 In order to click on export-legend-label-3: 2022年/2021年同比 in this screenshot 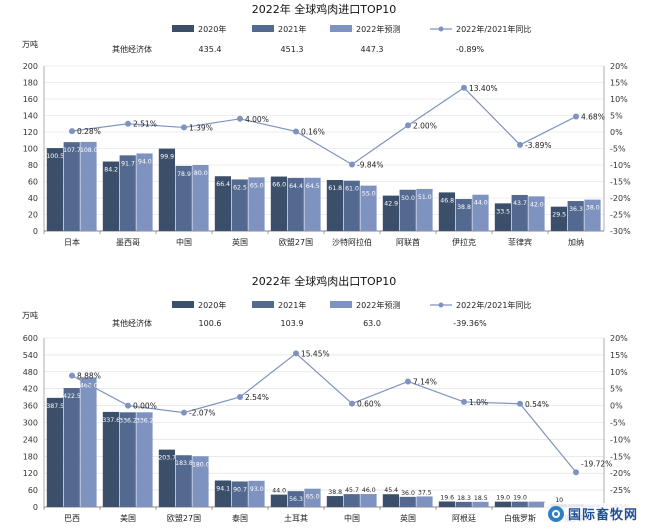, I will do `click(493, 305)`.